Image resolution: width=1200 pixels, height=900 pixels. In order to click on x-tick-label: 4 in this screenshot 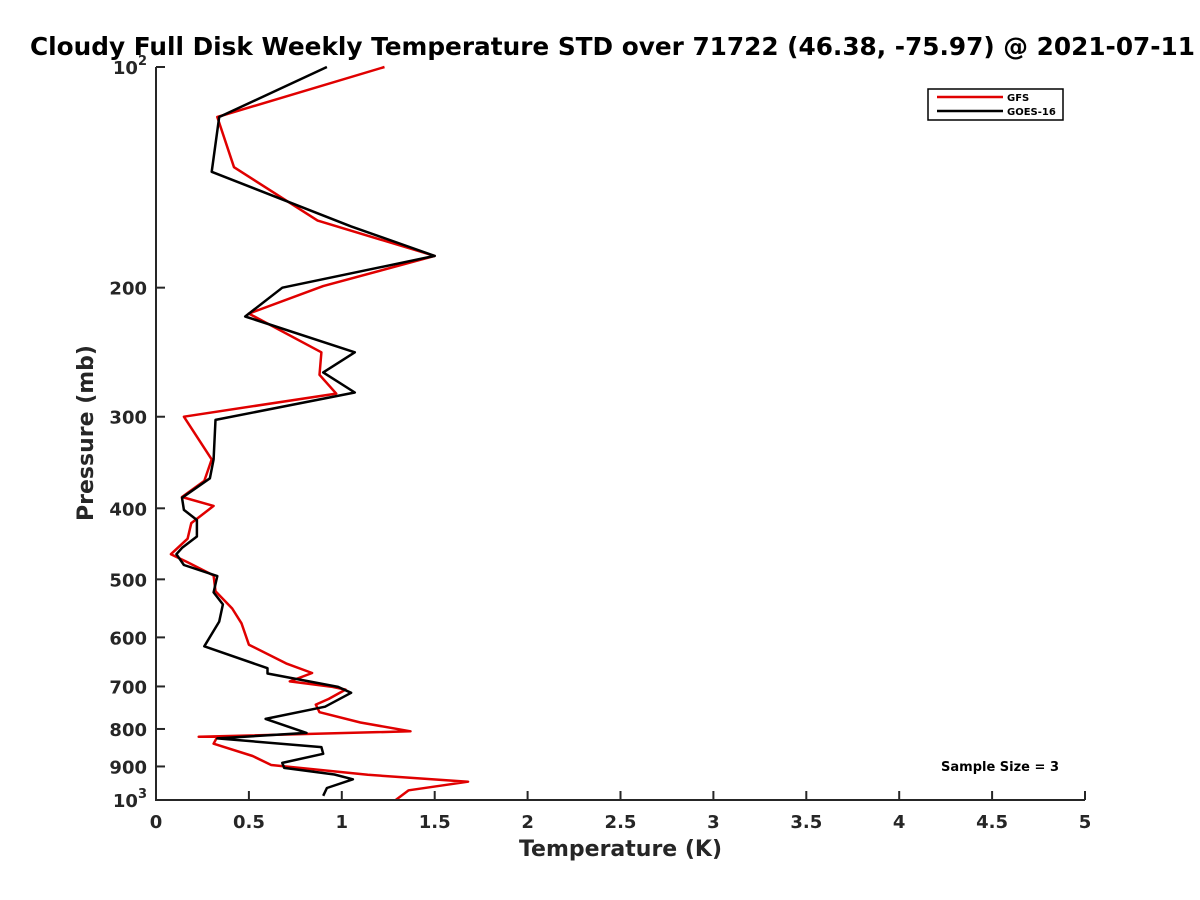, I will do `click(899, 822)`.